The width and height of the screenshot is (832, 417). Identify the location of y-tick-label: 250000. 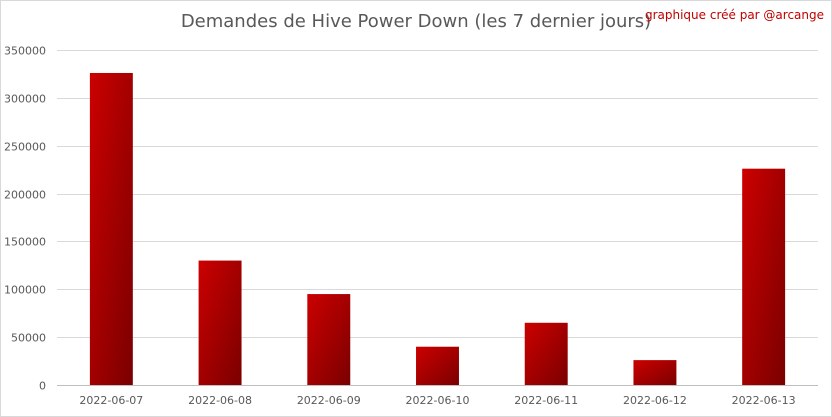
(25, 147).